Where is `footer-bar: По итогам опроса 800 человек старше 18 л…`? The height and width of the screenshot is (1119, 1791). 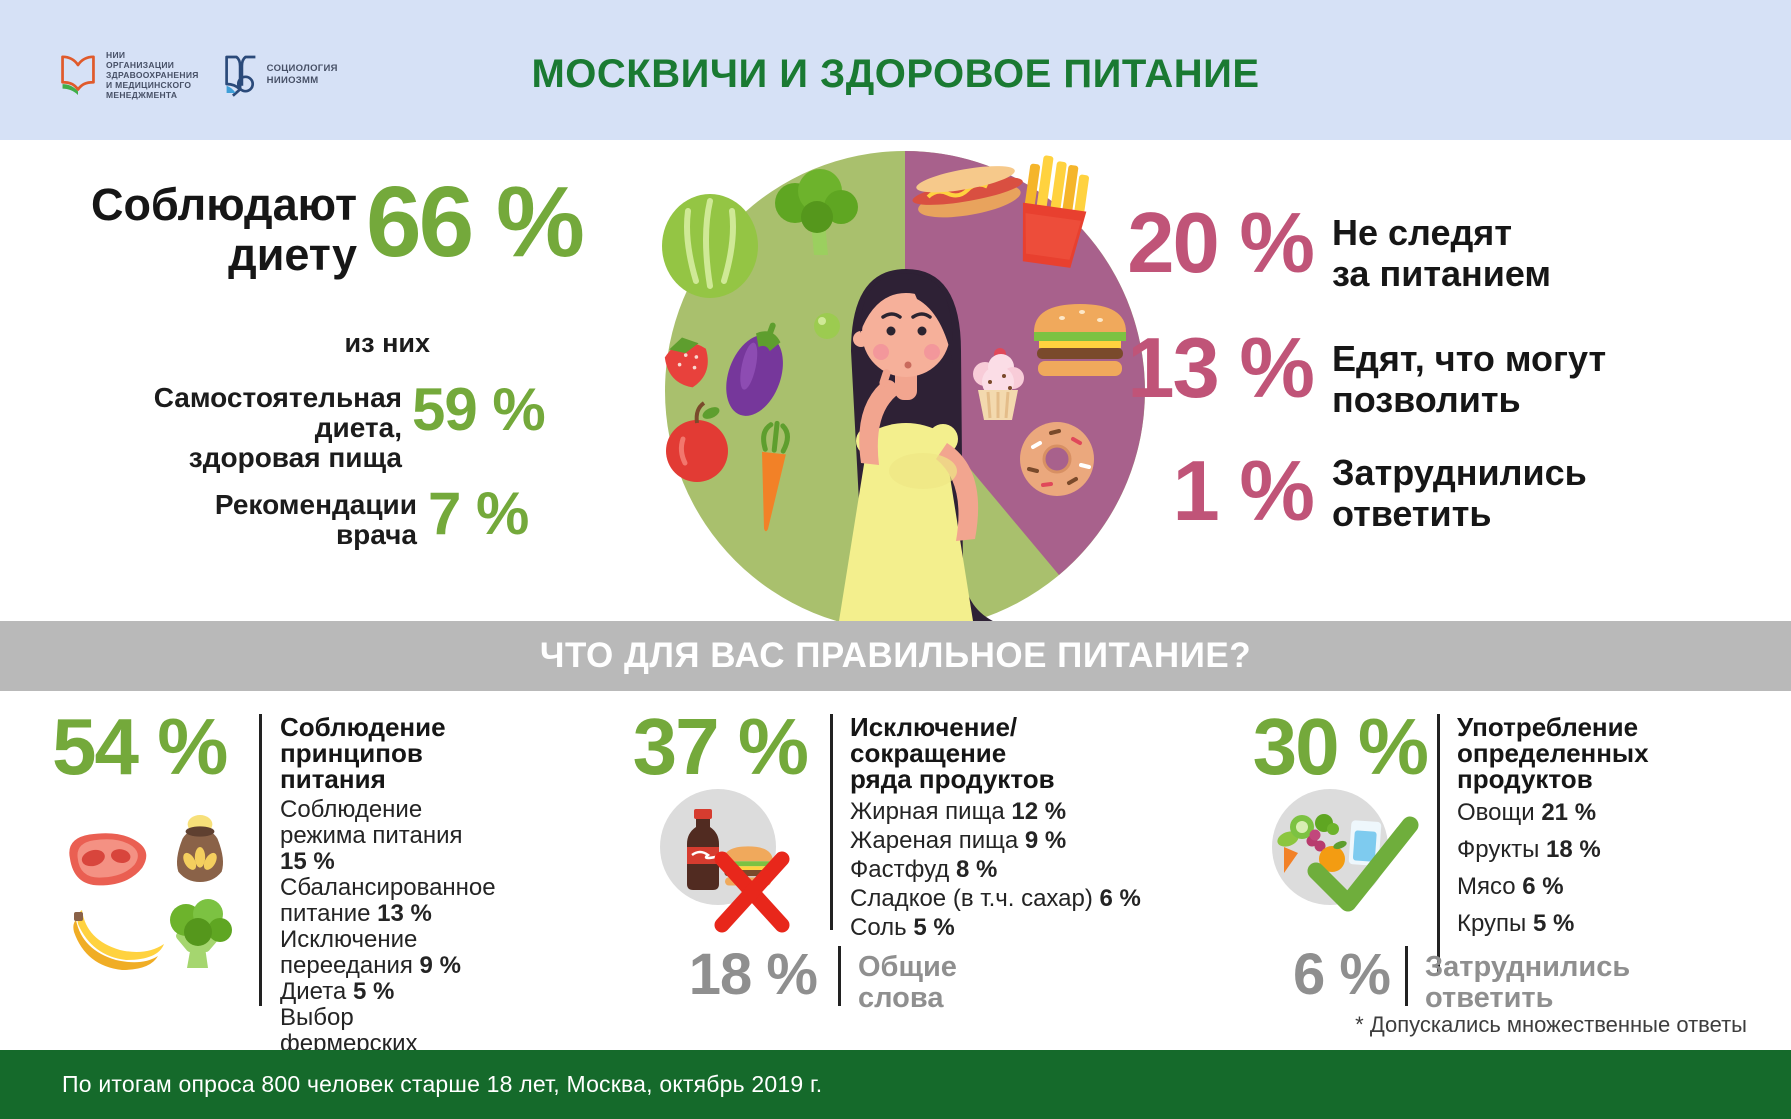 footer-bar: По итогам опроса 800 человек старше 18 л… is located at coordinates (895, 1084).